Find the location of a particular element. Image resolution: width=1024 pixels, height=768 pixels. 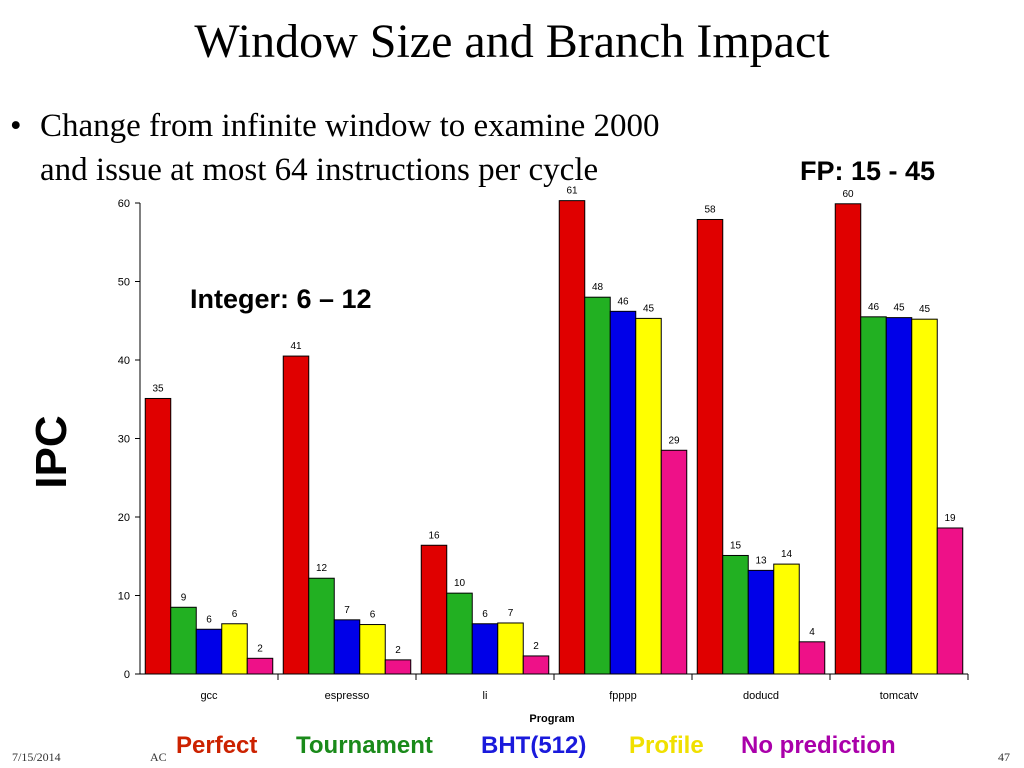

y-tick-label: 60 is located at coordinates (124, 204).